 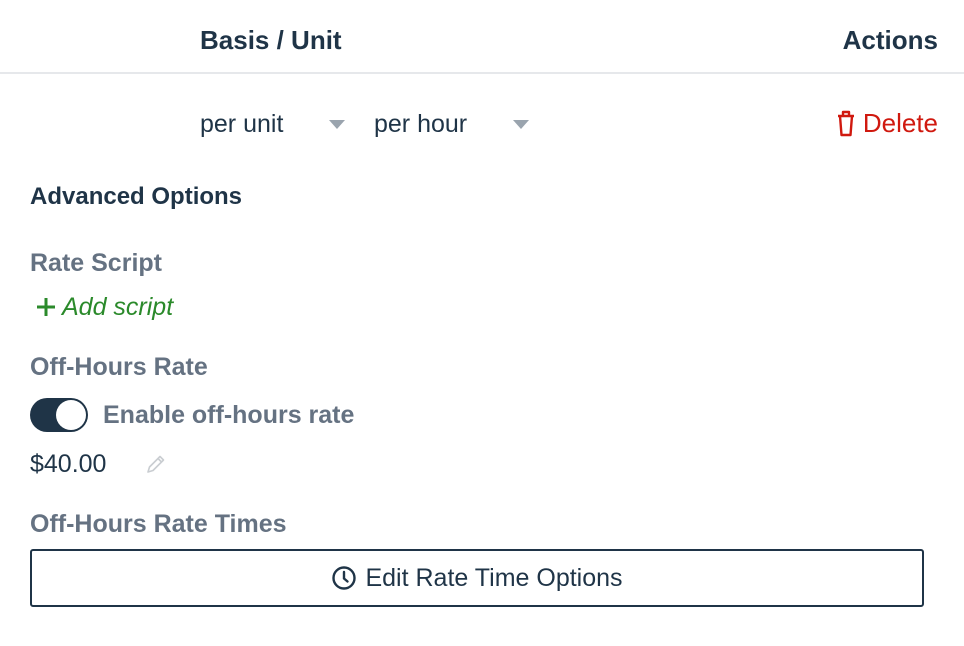 I want to click on header-divider, so click(x=482, y=73).